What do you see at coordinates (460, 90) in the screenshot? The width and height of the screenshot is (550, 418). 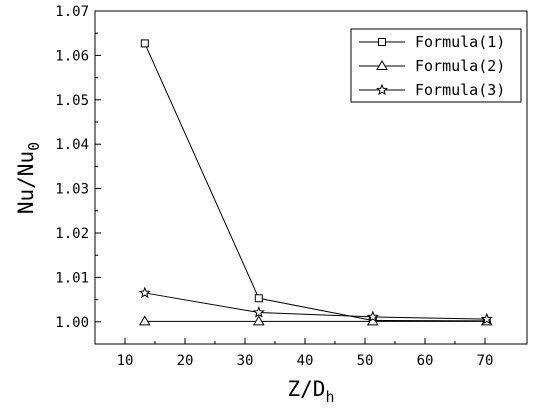 I see `legend-label: Formula(3)` at bounding box center [460, 90].